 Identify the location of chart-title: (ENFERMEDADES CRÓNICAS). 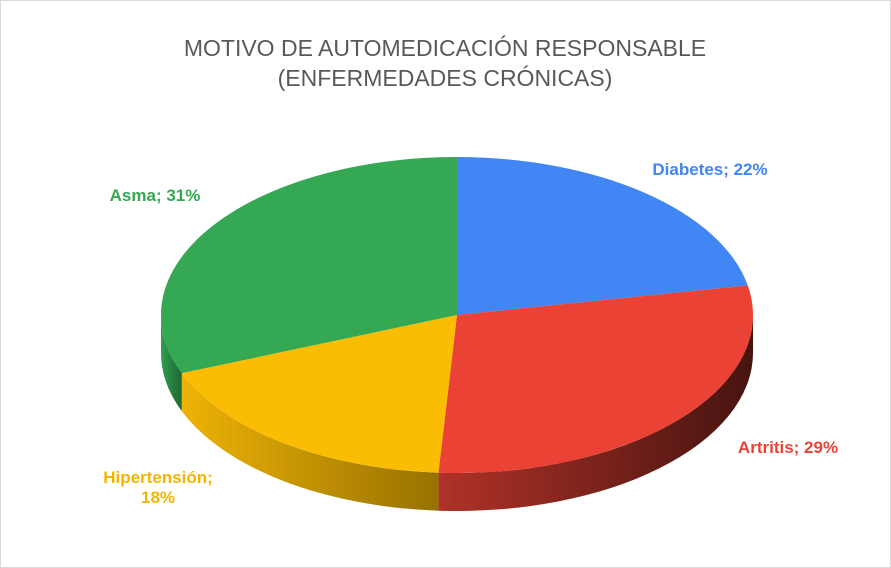
(445, 78).